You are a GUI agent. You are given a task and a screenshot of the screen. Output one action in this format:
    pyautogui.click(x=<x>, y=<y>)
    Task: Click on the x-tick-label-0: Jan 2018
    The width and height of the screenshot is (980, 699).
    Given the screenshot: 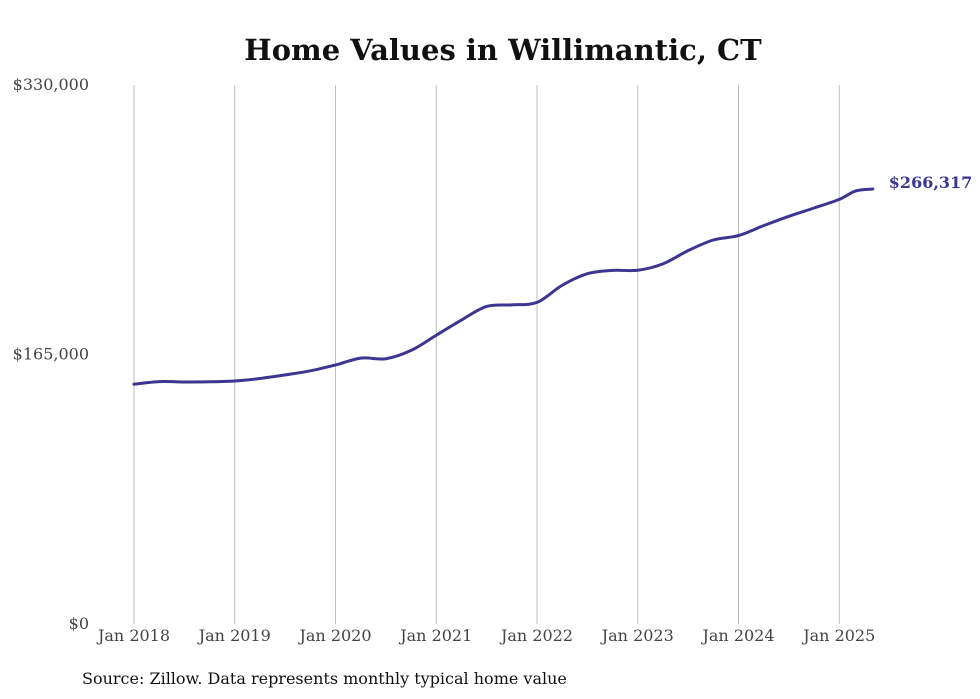 What is the action you would take?
    pyautogui.click(x=133, y=635)
    